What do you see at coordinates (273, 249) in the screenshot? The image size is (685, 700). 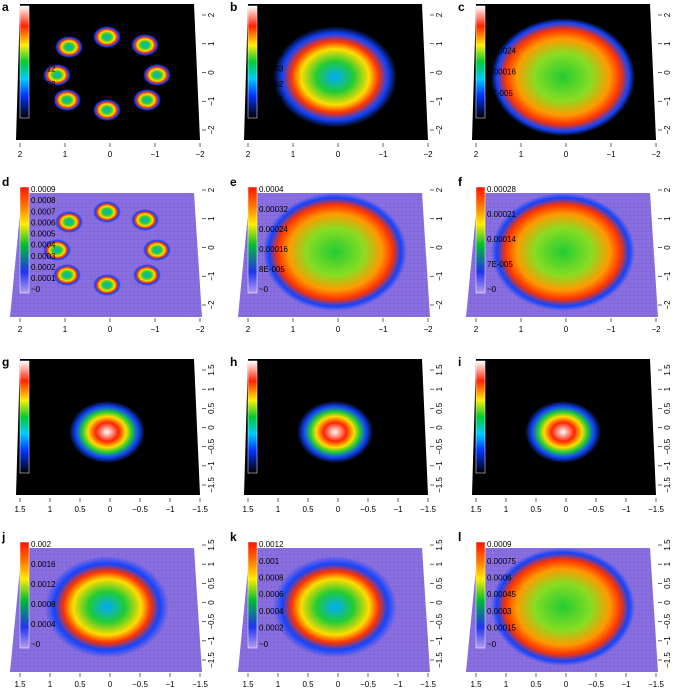 I see `colorbar-tick-label: 0.00016` at bounding box center [273, 249].